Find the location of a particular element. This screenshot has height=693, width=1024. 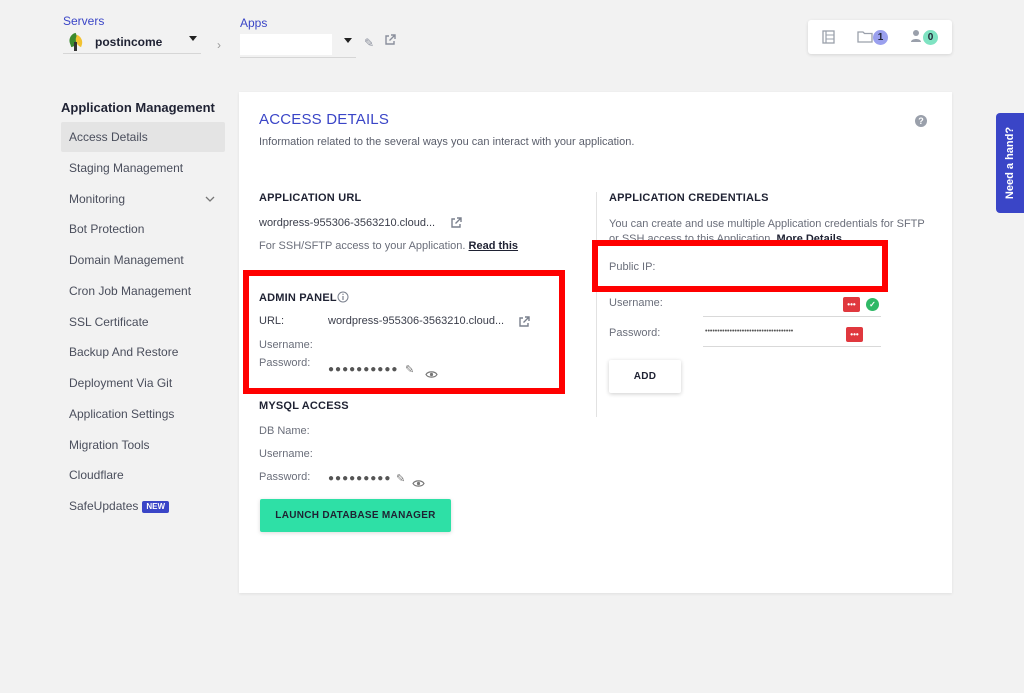

ssh-note-text: For SSH/SFTP access to your Application. is located at coordinates (362, 246).